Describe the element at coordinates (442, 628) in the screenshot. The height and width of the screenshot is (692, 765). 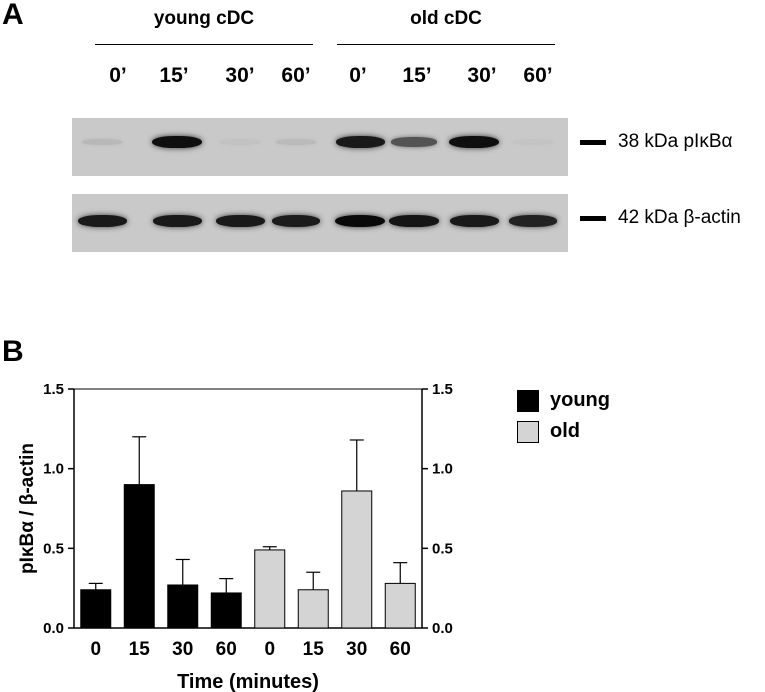
I see `y-tick-label-right: 0.0` at that location.